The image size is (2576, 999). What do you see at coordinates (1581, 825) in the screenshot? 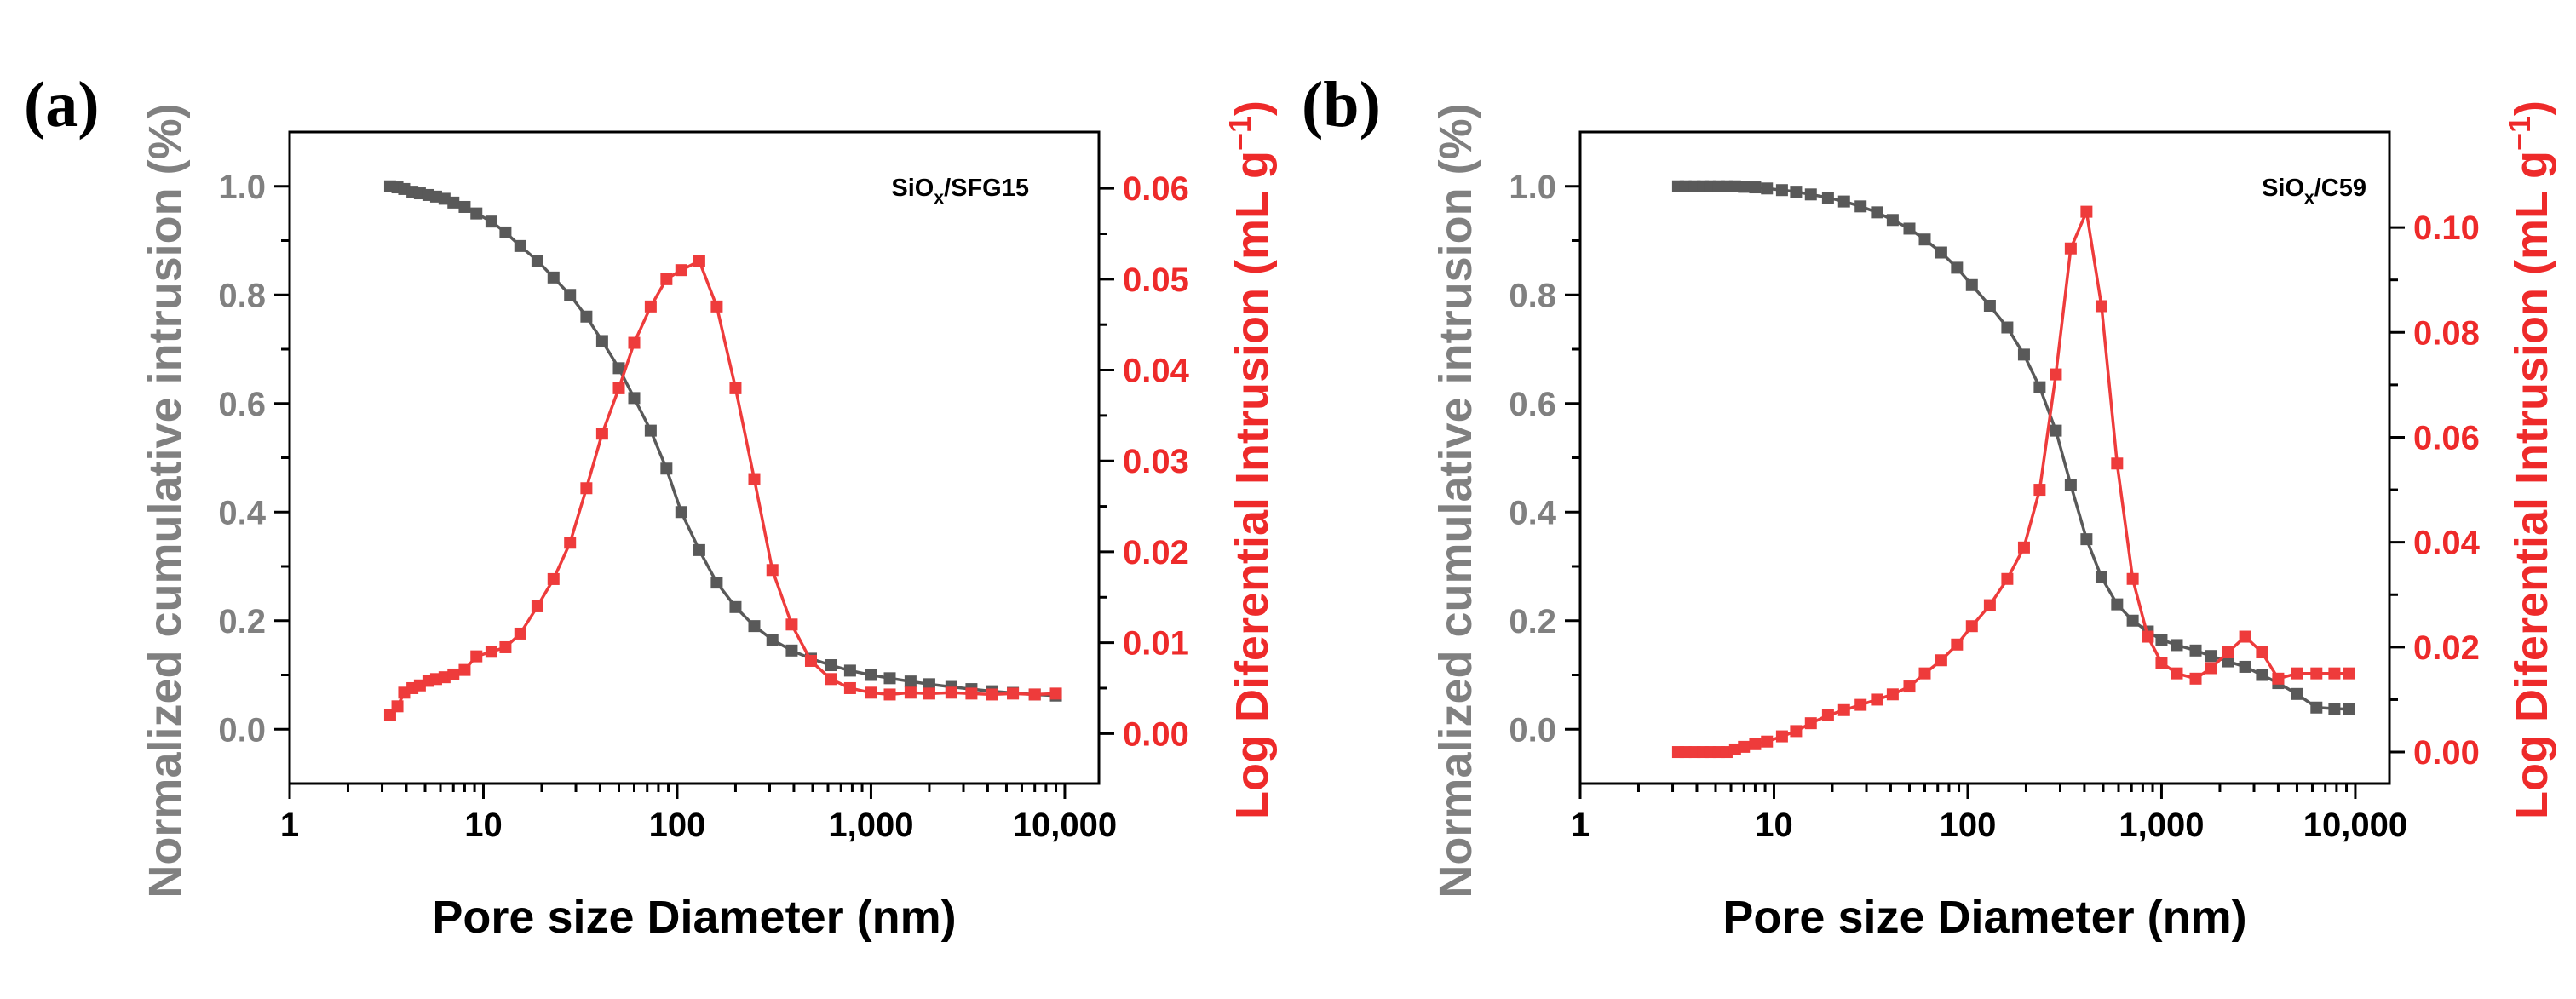
I see `x-tick-label: 1` at bounding box center [1581, 825].